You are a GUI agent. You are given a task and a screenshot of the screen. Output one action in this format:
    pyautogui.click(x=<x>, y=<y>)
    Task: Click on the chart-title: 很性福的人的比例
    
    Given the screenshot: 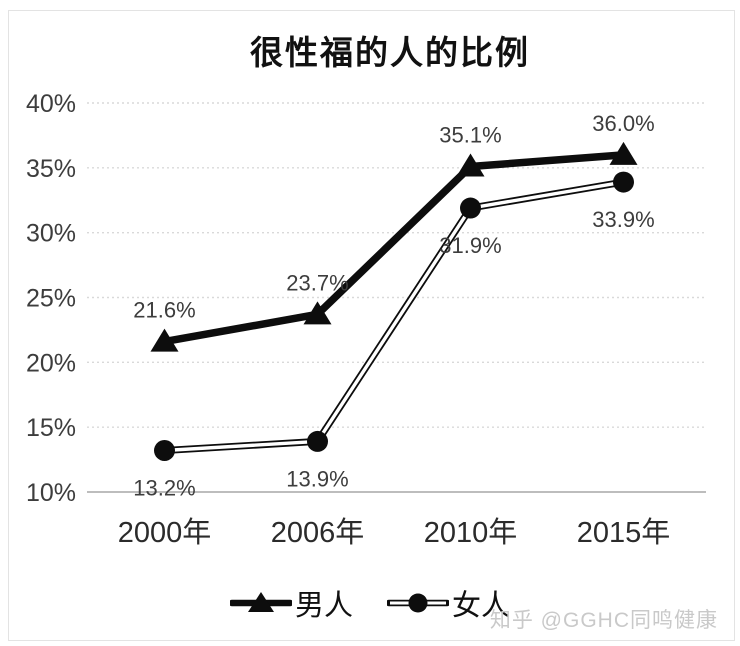 What is the action you would take?
    pyautogui.click(x=390, y=52)
    